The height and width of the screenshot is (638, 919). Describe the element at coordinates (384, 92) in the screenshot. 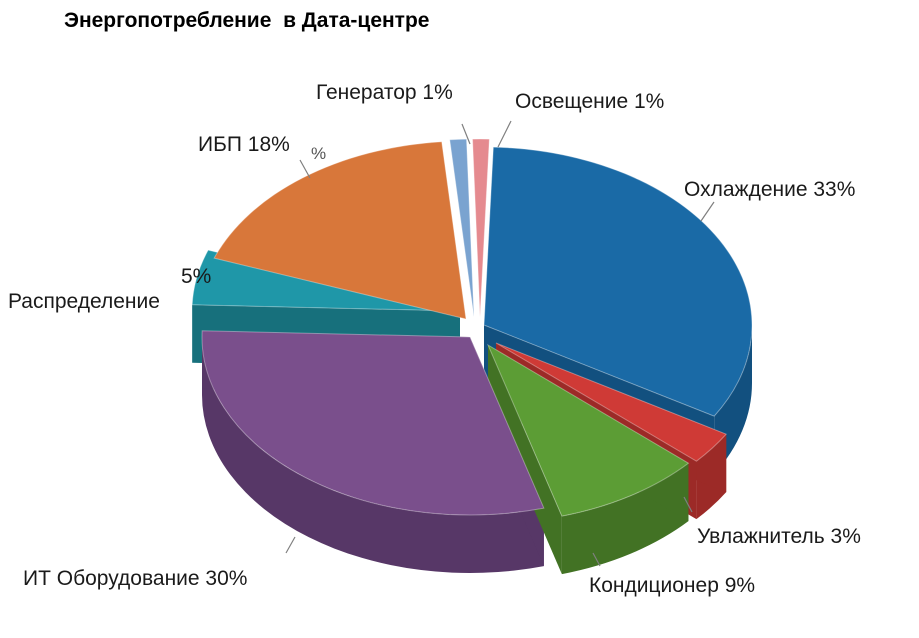

I see `slice-label: Генератор 1%` at that location.